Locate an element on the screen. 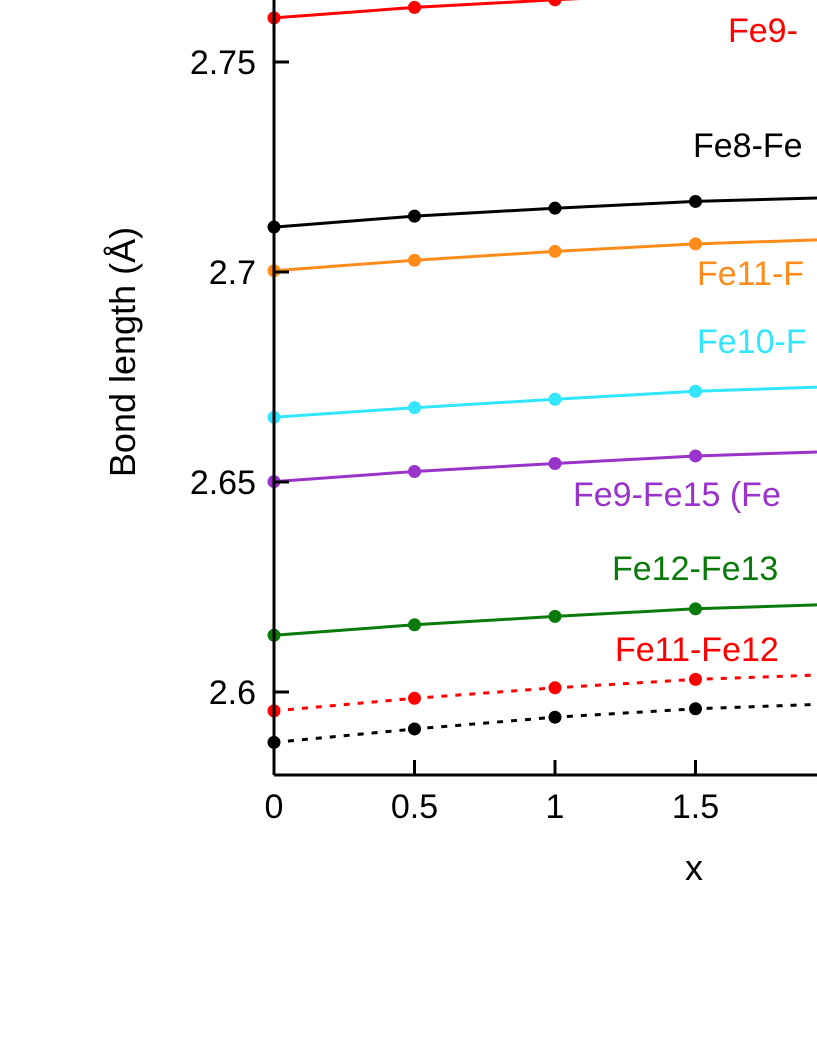 Image resolution: width=817 pixels, height=1058 pixels. series-label-2: Fe11-F is located at coordinates (750, 274).